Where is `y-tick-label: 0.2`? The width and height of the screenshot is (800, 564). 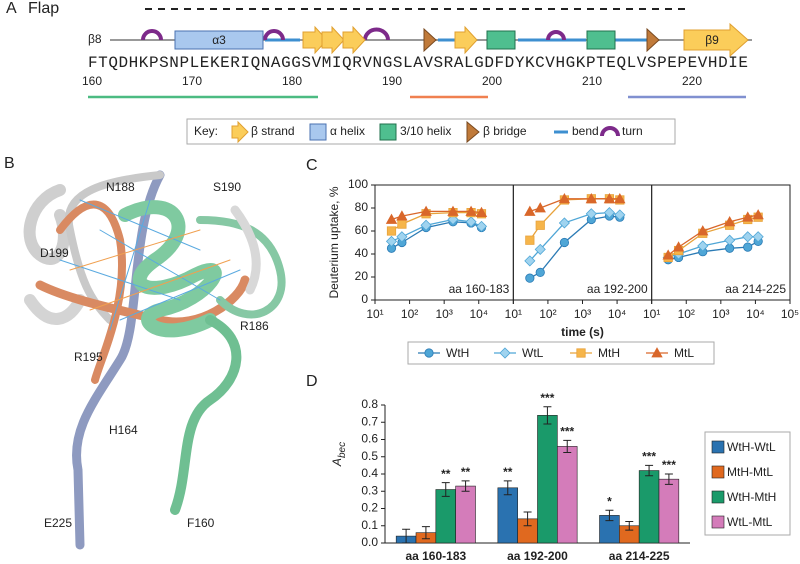
y-tick-label: 0.2 is located at coordinates (369, 508).